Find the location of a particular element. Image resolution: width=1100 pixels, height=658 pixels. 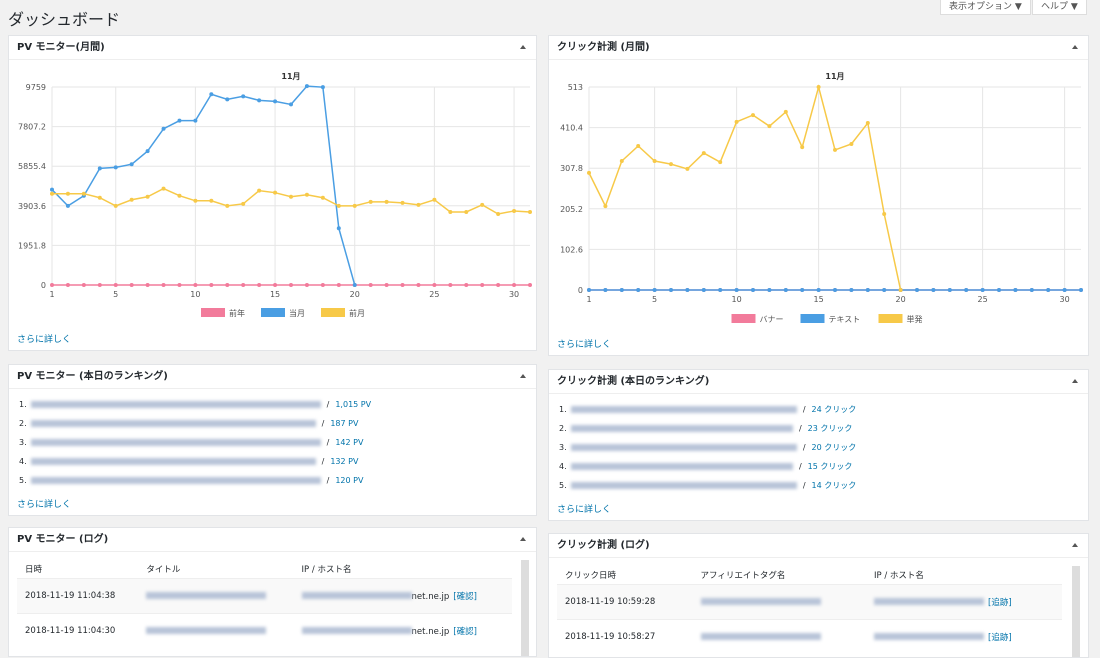

legend-label: 前月 is located at coordinates (357, 313).